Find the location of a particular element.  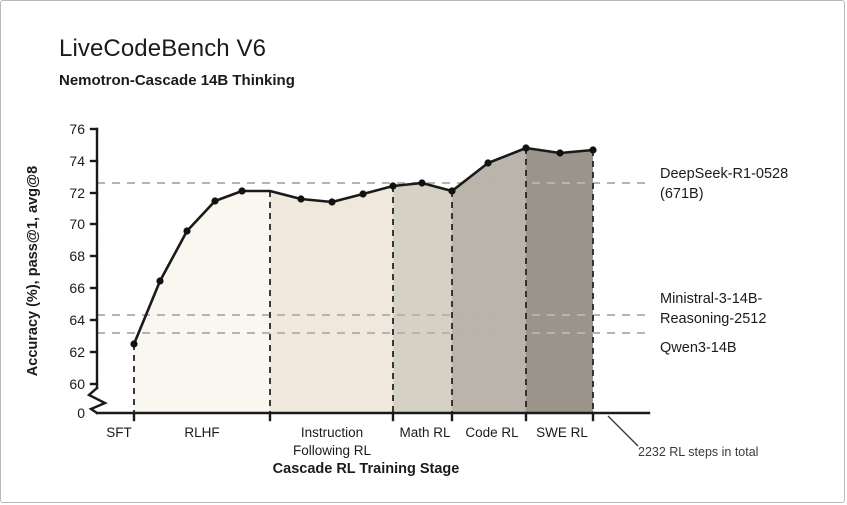

y-tick-label: 74 is located at coordinates (77, 161).